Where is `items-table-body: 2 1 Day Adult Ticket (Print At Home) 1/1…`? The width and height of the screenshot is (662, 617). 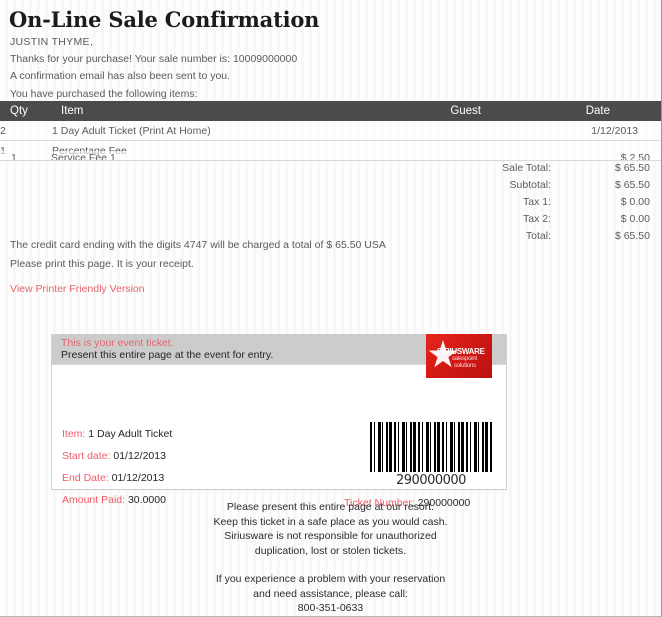
items-table-body: 2 1 Day Adult Ticket (Print At Home) 1/1… is located at coordinates (330, 141).